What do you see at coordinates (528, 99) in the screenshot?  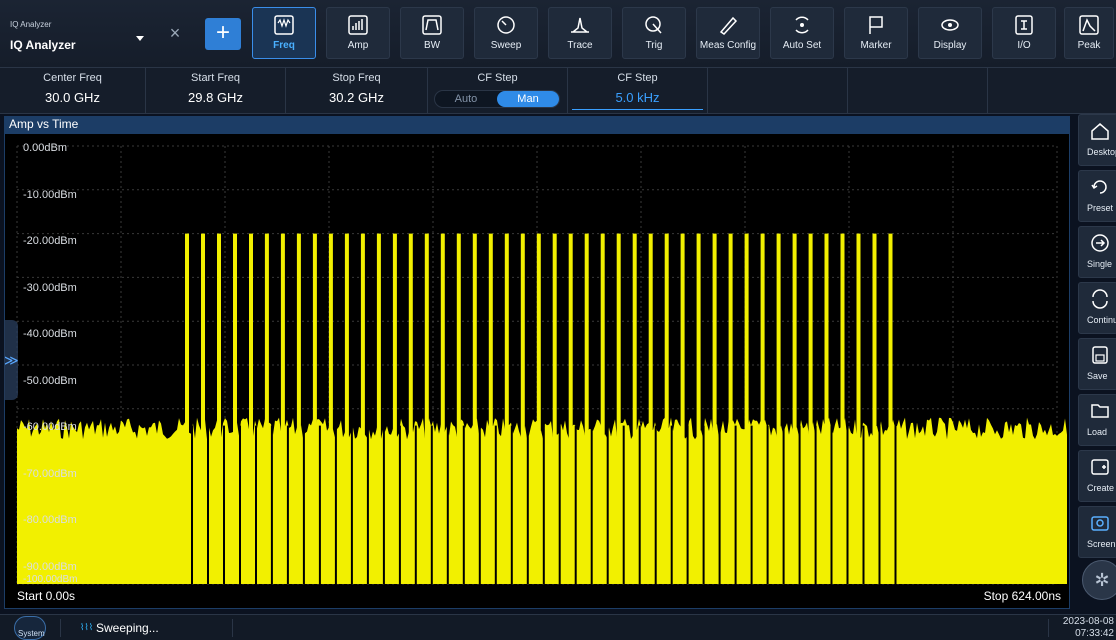 I see `cf-step-man-option: Man` at bounding box center [528, 99].